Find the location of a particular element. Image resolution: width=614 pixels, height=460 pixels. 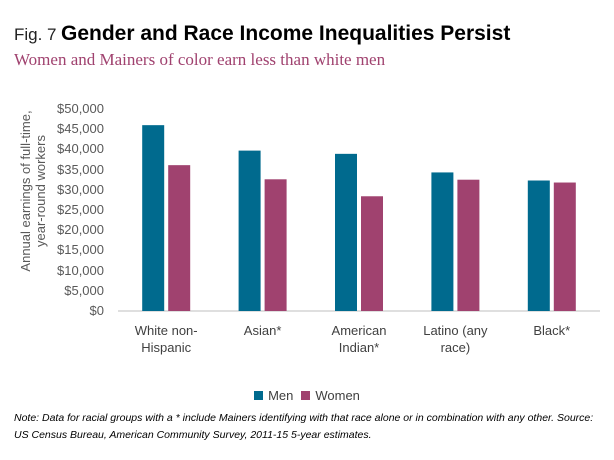

legend: Men Women is located at coordinates (307, 395).